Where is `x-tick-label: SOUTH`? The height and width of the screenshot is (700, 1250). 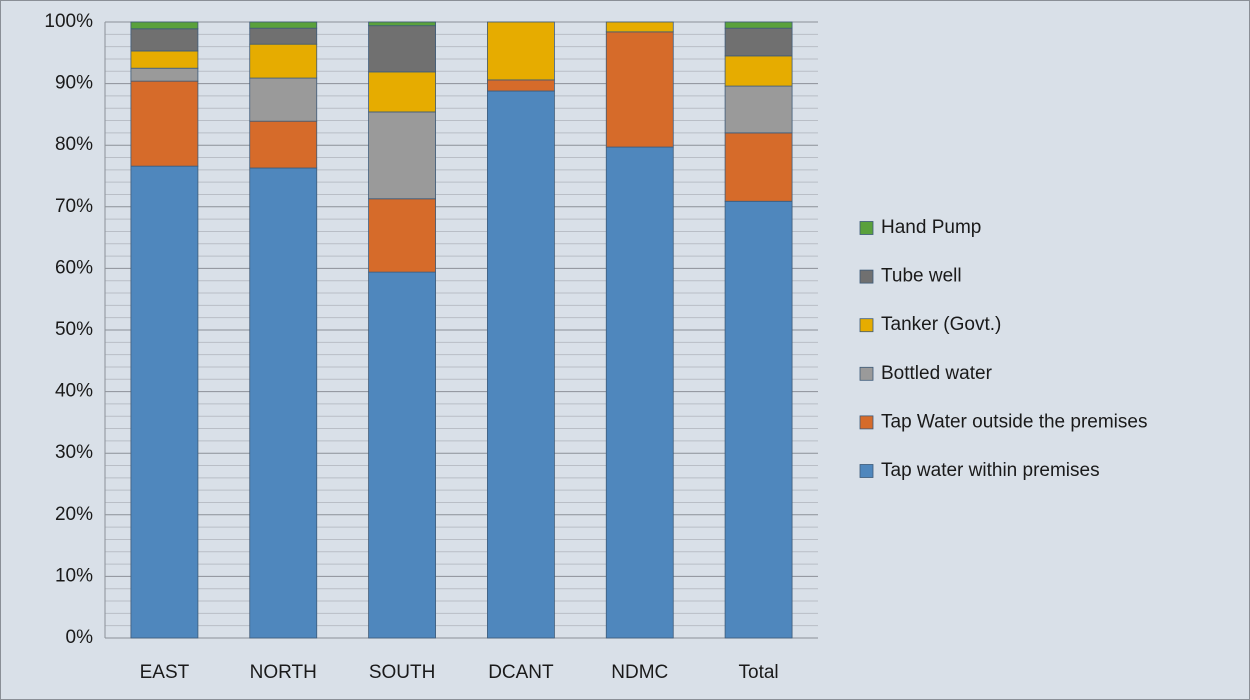
x-tick-label: SOUTH is located at coordinates (402, 672).